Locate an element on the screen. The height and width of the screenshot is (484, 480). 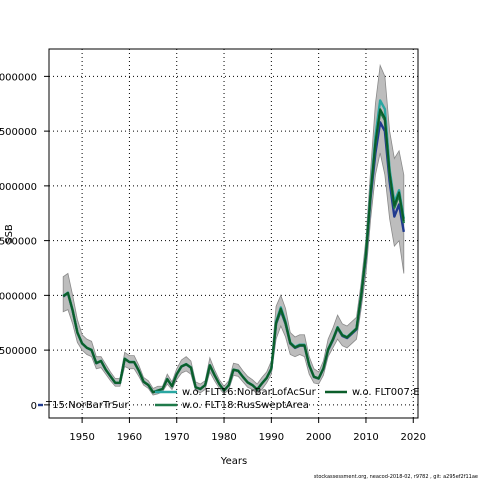
y-axis-title: SSB is located at coordinates (9, 234).